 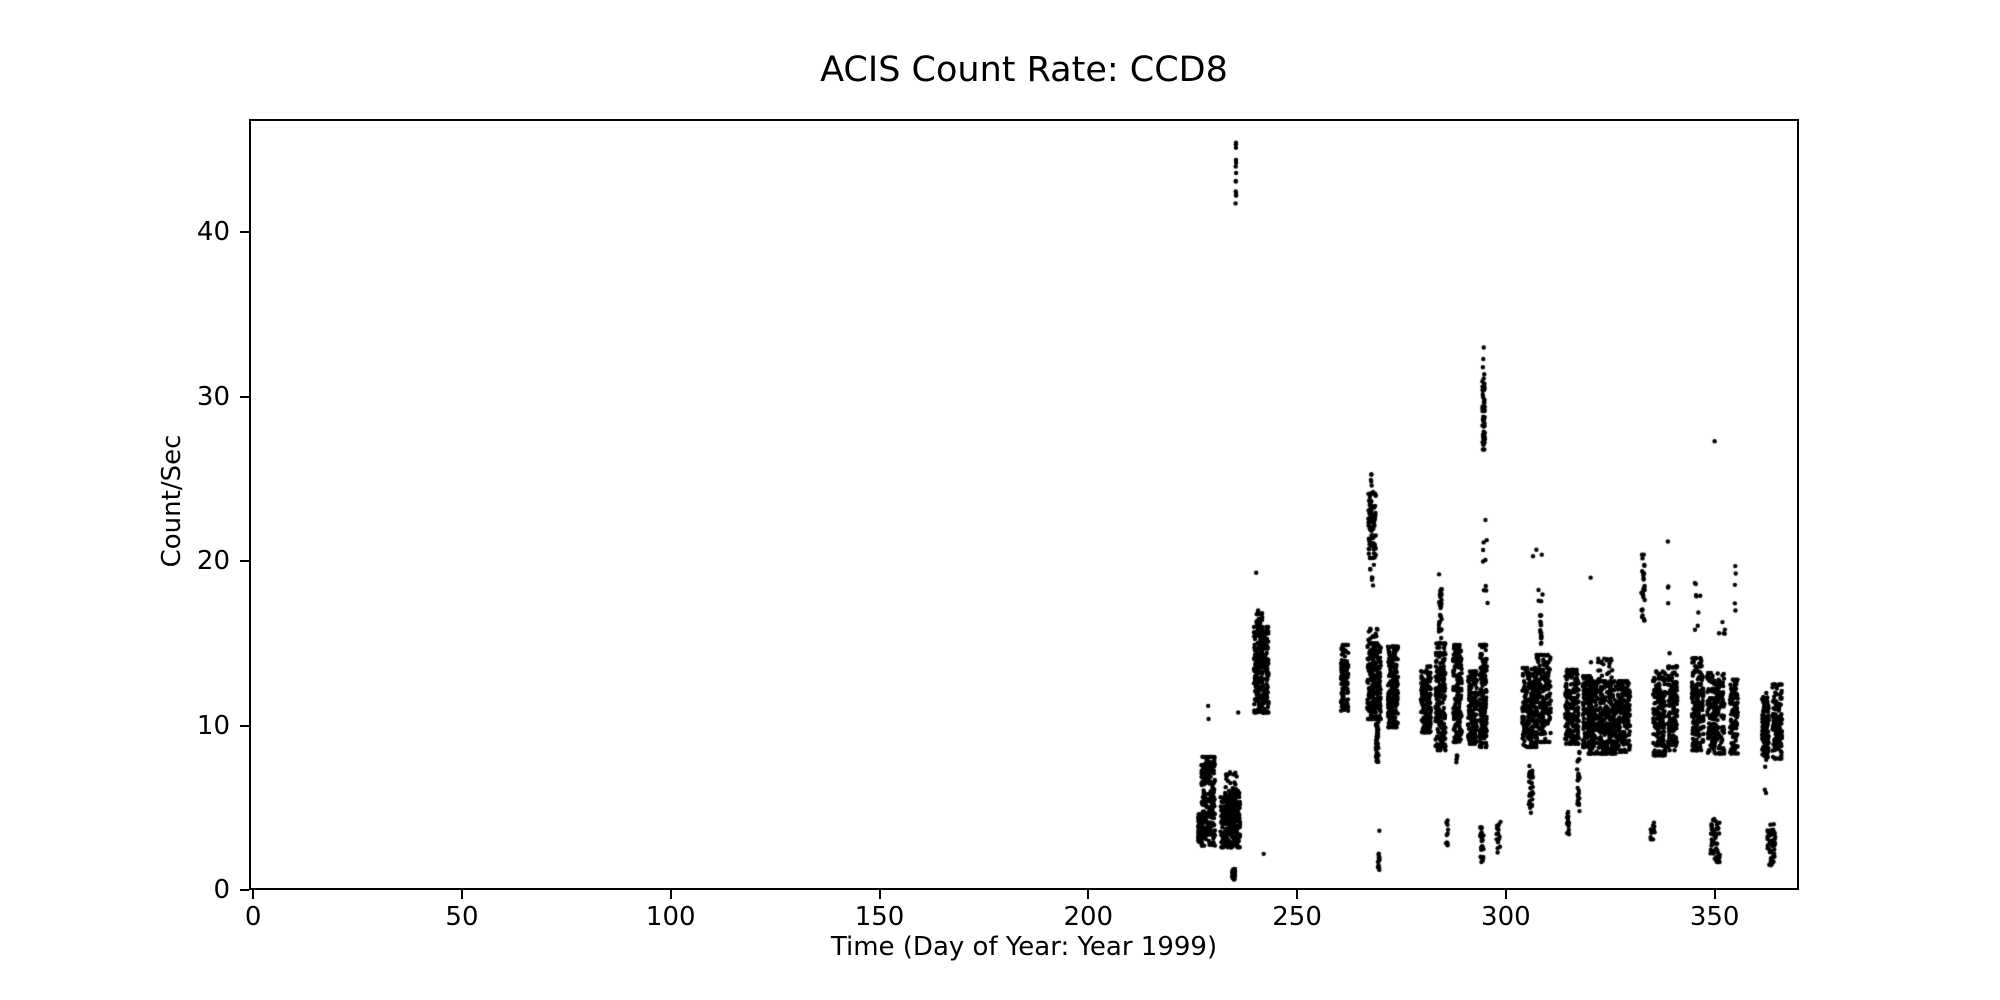 What do you see at coordinates (1714, 917) in the screenshot?
I see `x-tick-label: 350` at bounding box center [1714, 917].